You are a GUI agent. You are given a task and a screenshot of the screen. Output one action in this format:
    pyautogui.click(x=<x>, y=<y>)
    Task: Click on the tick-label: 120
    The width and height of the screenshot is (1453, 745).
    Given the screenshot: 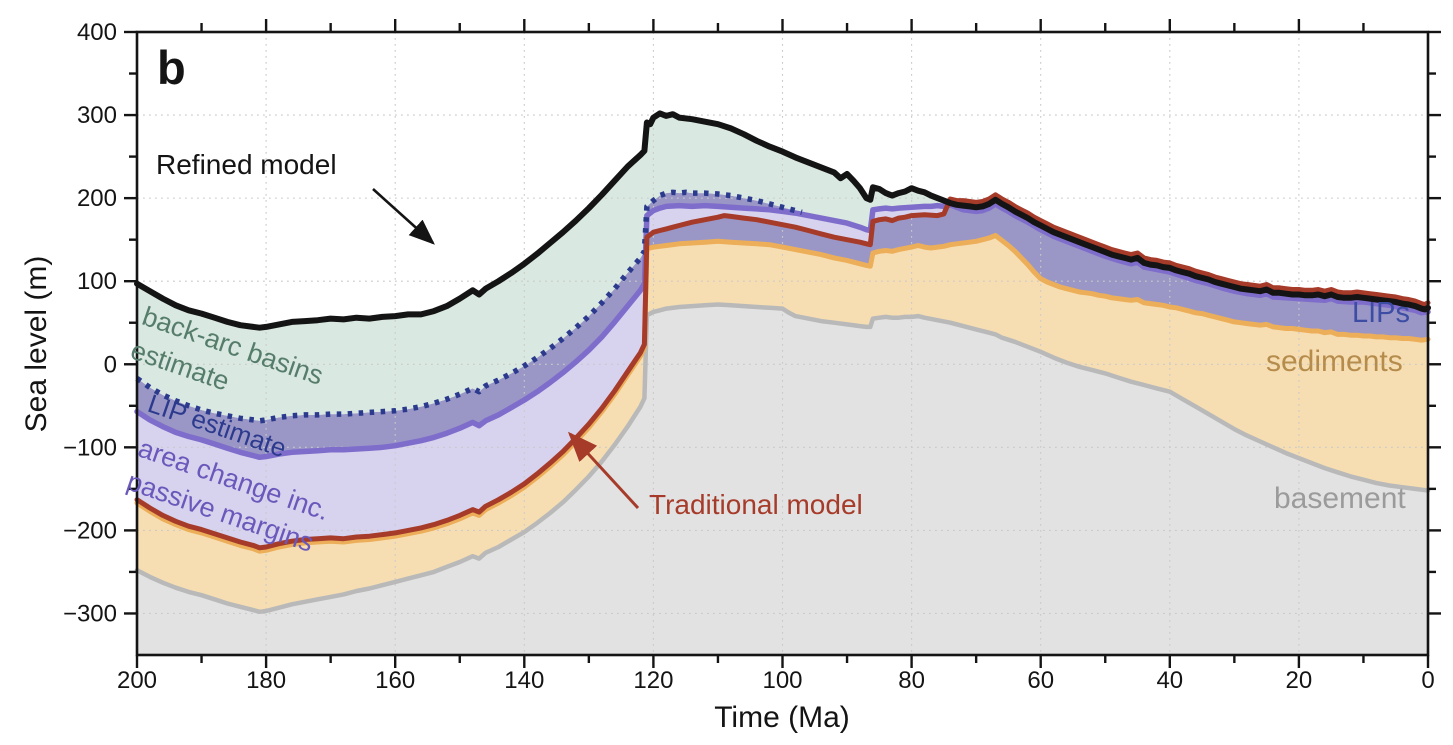 What is the action you would take?
    pyautogui.click(x=653, y=680)
    